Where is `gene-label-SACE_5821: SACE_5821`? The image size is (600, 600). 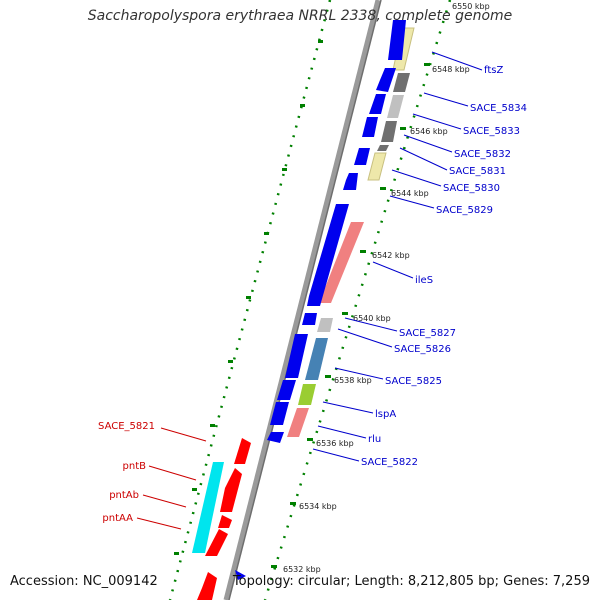 gene-label-SACE_5821: SACE_5821 is located at coordinates (126, 426).